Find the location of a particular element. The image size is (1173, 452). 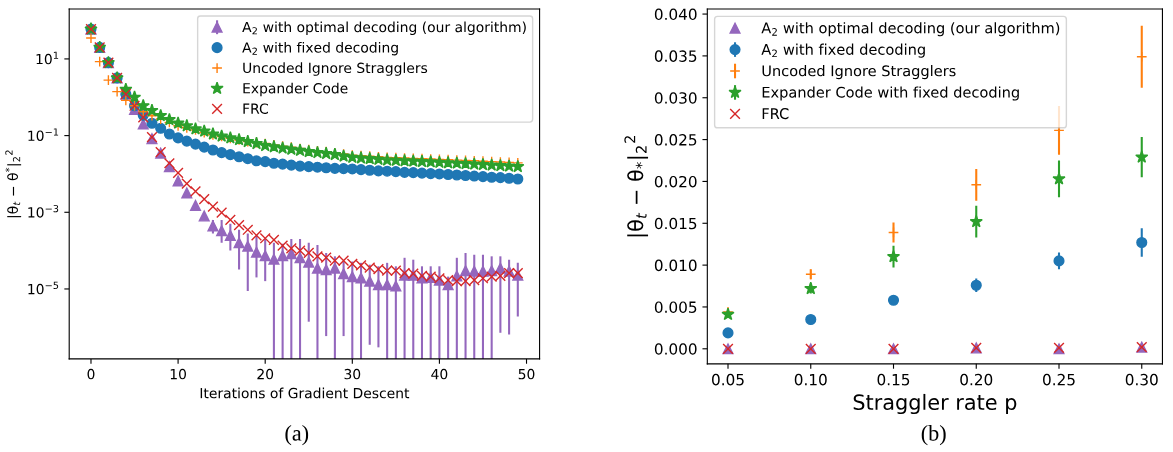

y-tick-label: 0.040 is located at coordinates (675, 14).